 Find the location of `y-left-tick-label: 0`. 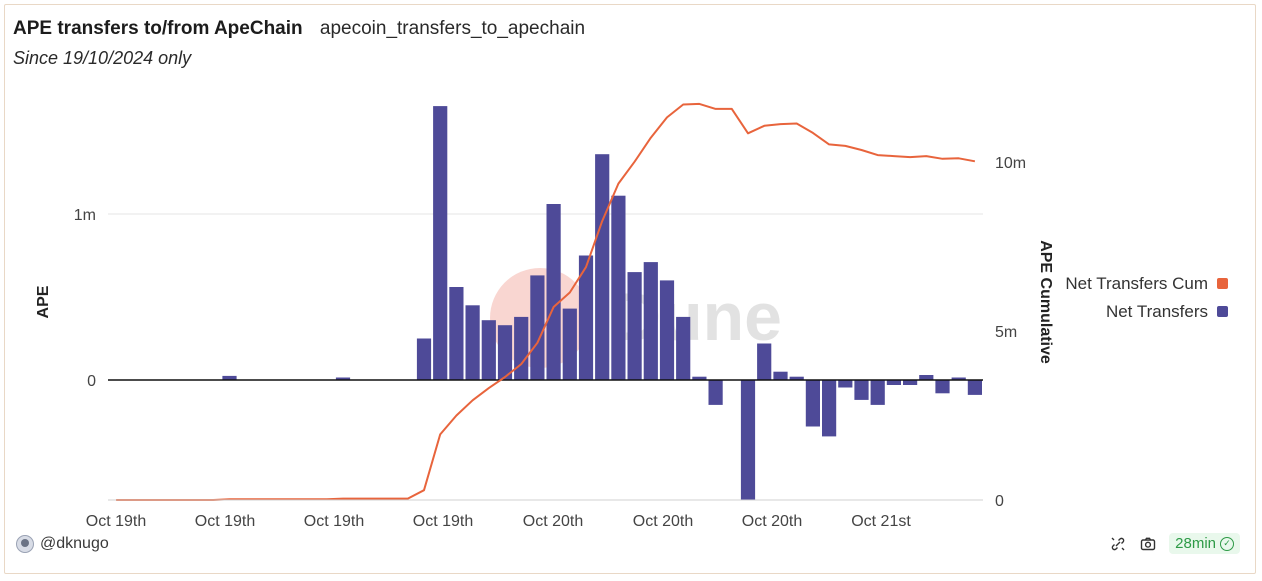

y-left-tick-label: 0 is located at coordinates (91, 381).